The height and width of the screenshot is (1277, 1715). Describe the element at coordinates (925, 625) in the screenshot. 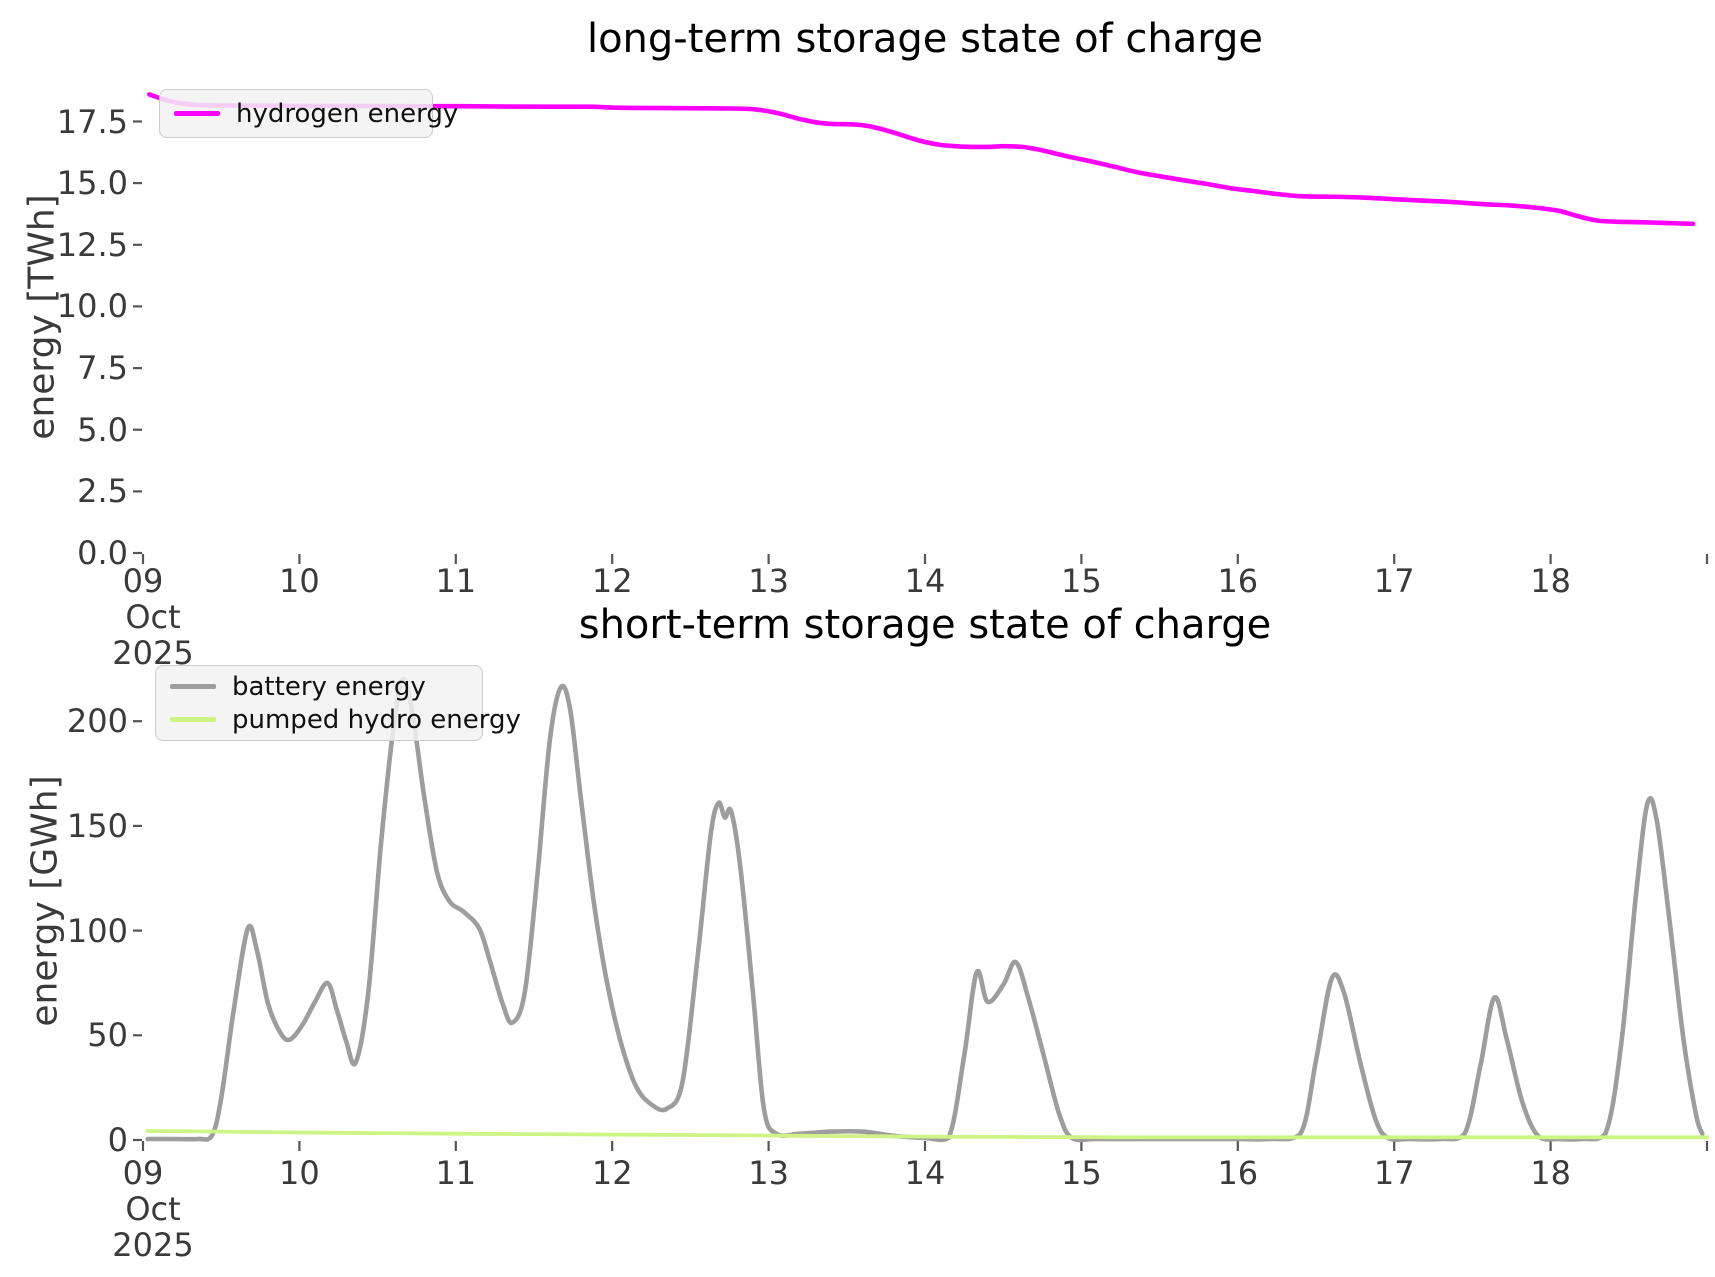

I see `bottom-chart-title: short-term storage state of charge` at that location.